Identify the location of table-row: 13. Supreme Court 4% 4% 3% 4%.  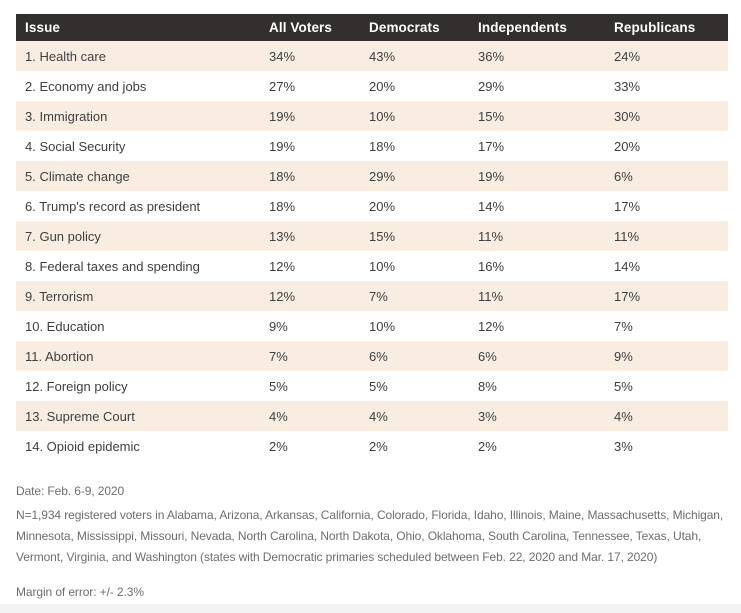
(372, 416).